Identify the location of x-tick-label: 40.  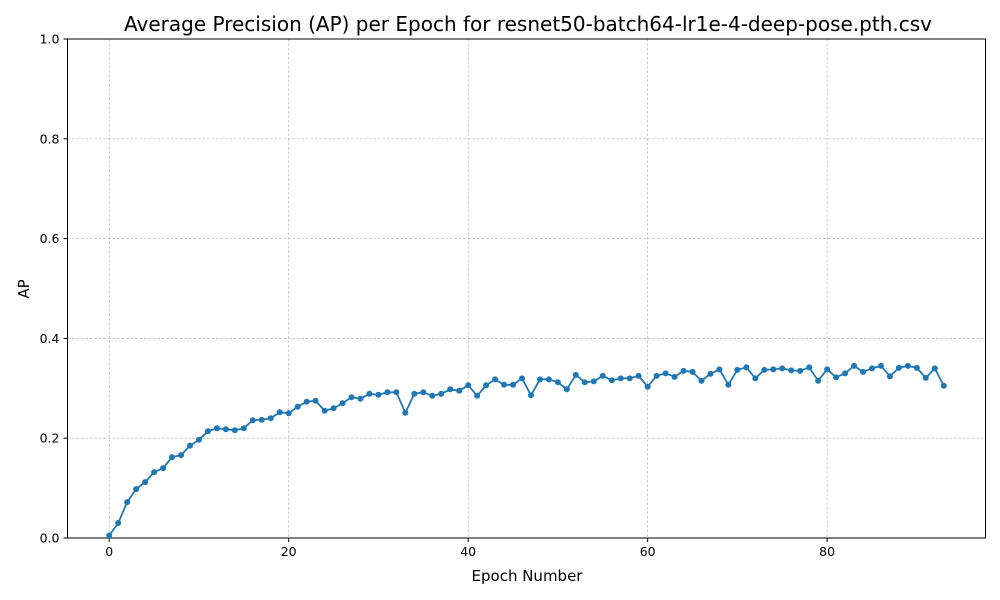
(468, 551).